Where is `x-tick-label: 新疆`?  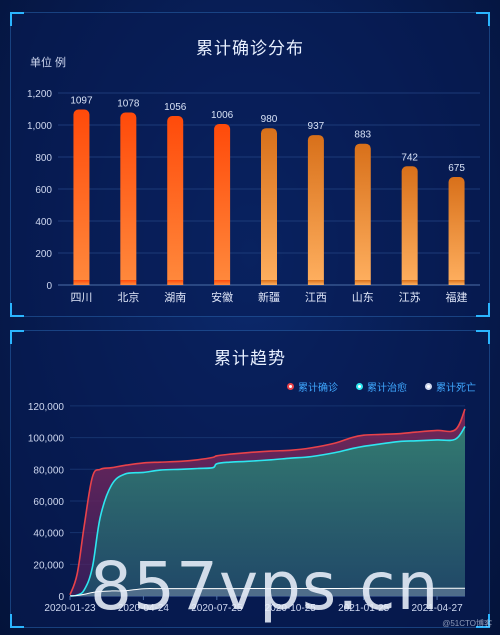
x-tick-label: 新疆 is located at coordinates (269, 297).